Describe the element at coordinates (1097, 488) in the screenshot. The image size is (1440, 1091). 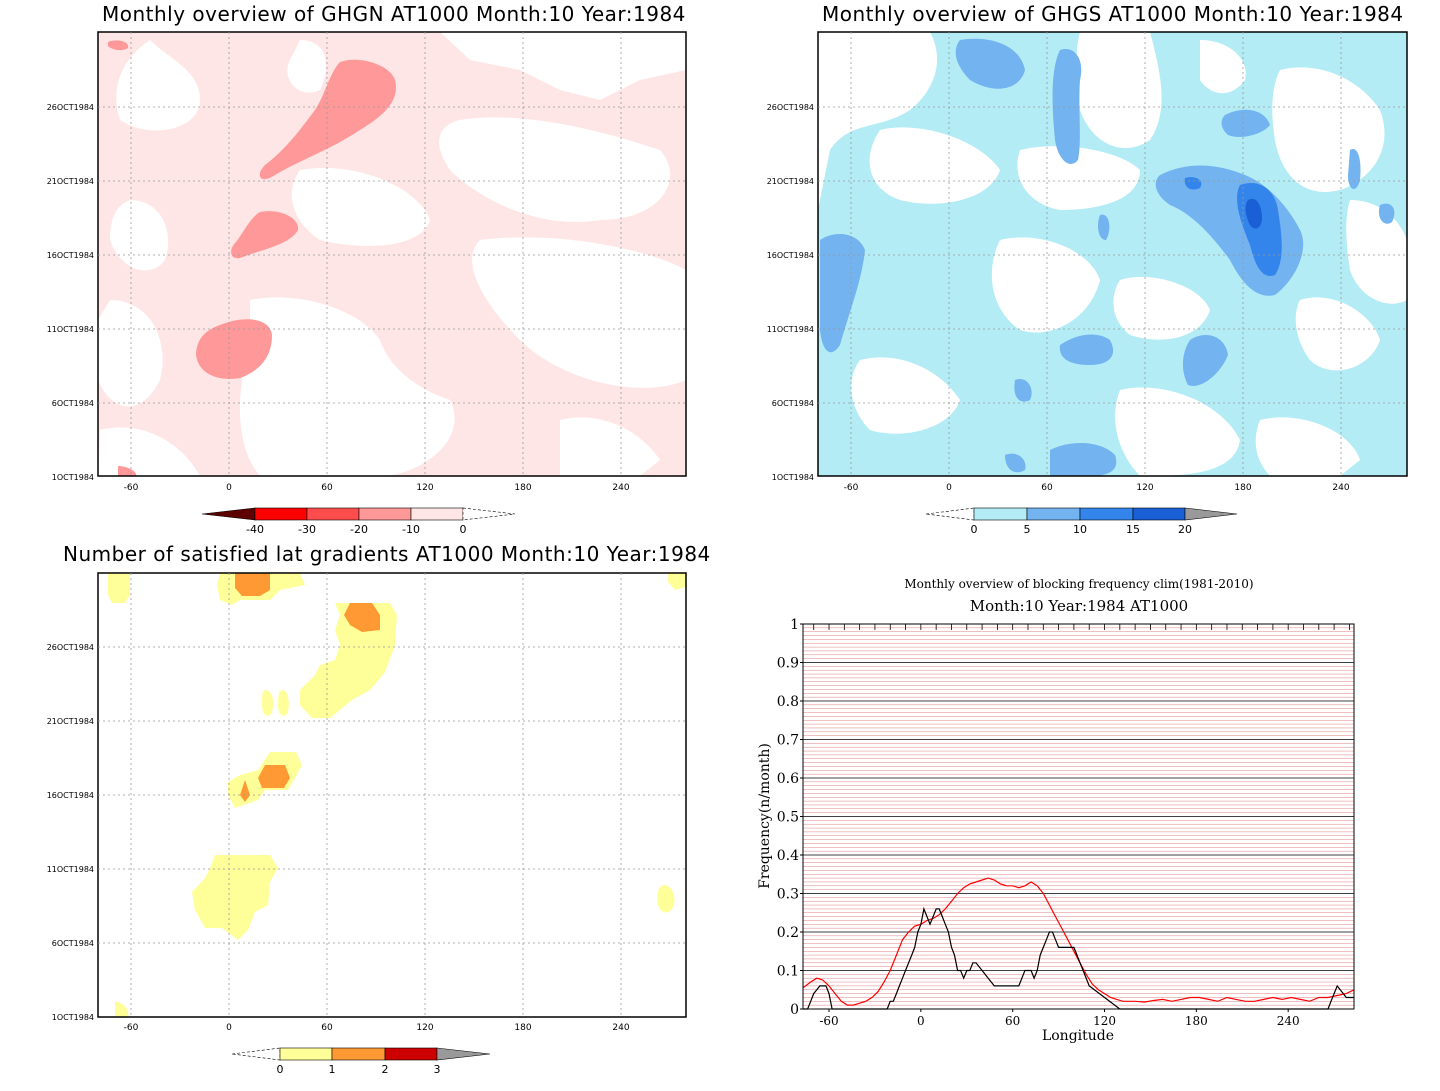
I see `ghgs-x-ticks: -60 0 60 120 180 240` at that location.